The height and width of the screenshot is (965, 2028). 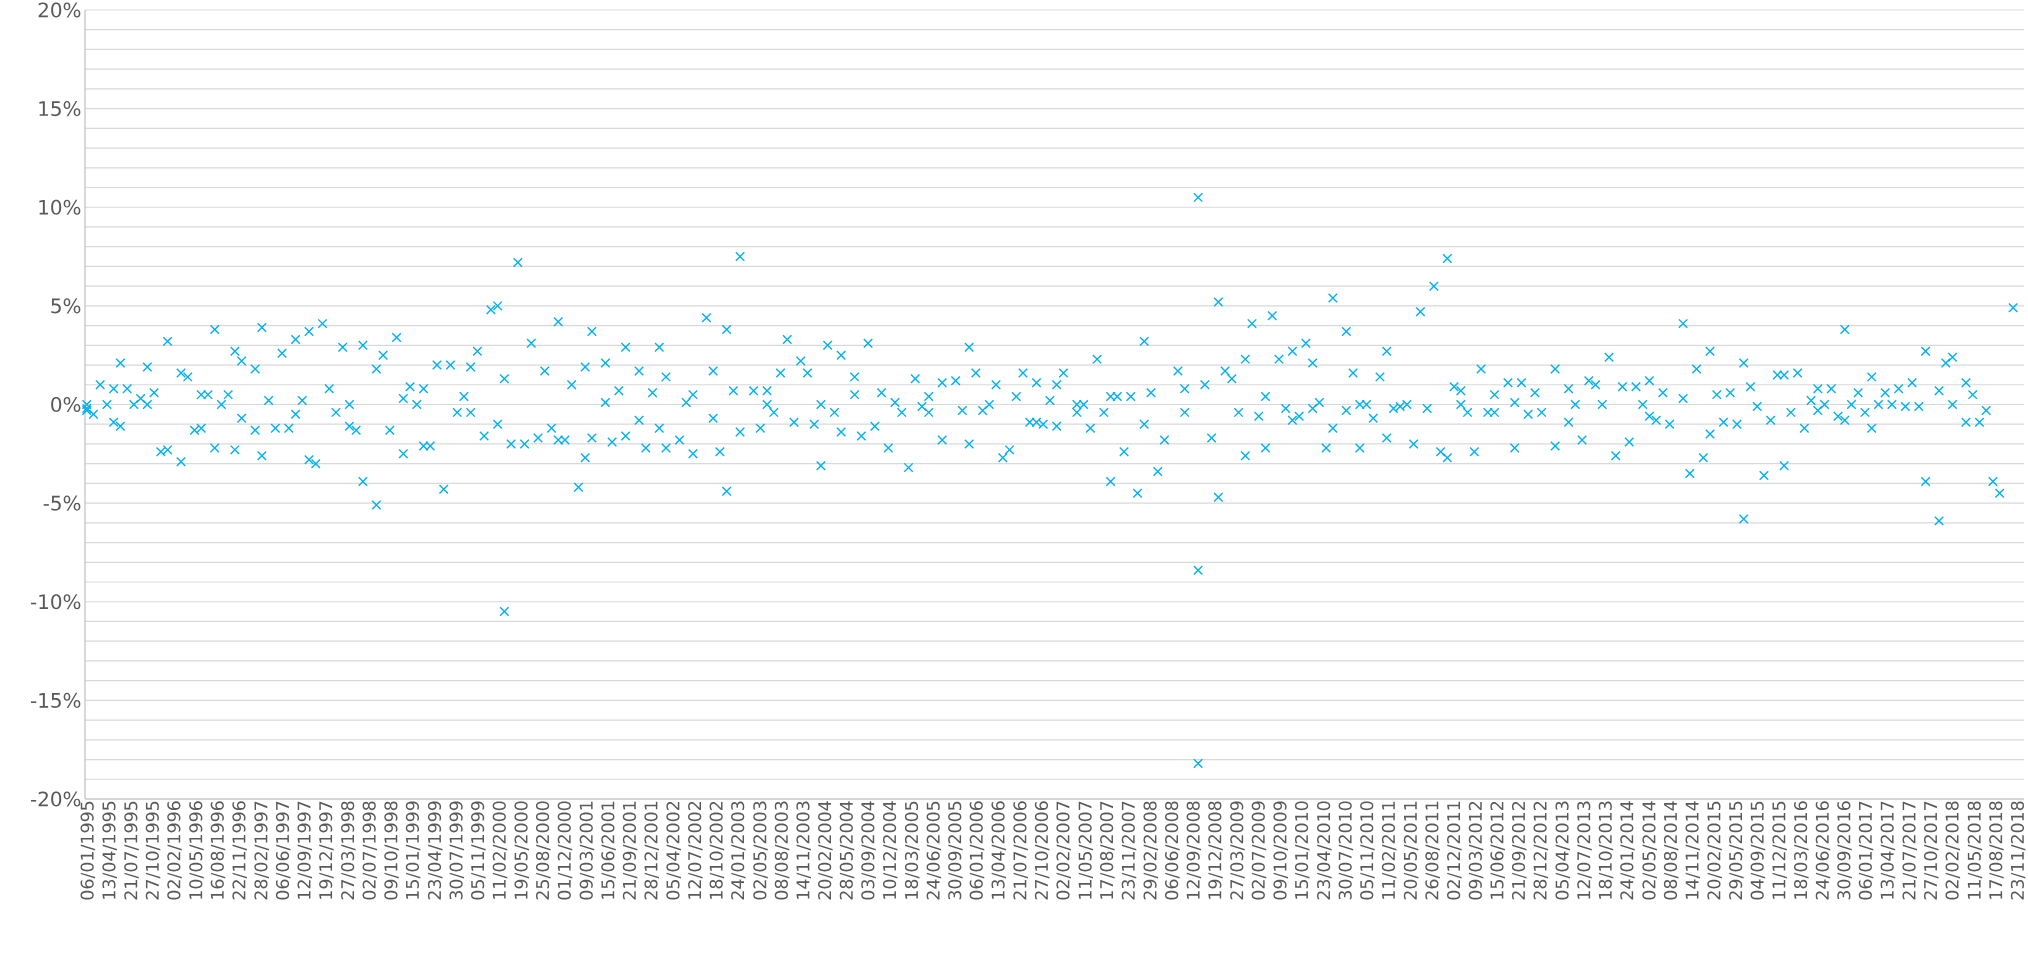 What do you see at coordinates (1432, 850) in the screenshot?
I see `x-tick-label: 26/08/2011` at bounding box center [1432, 850].